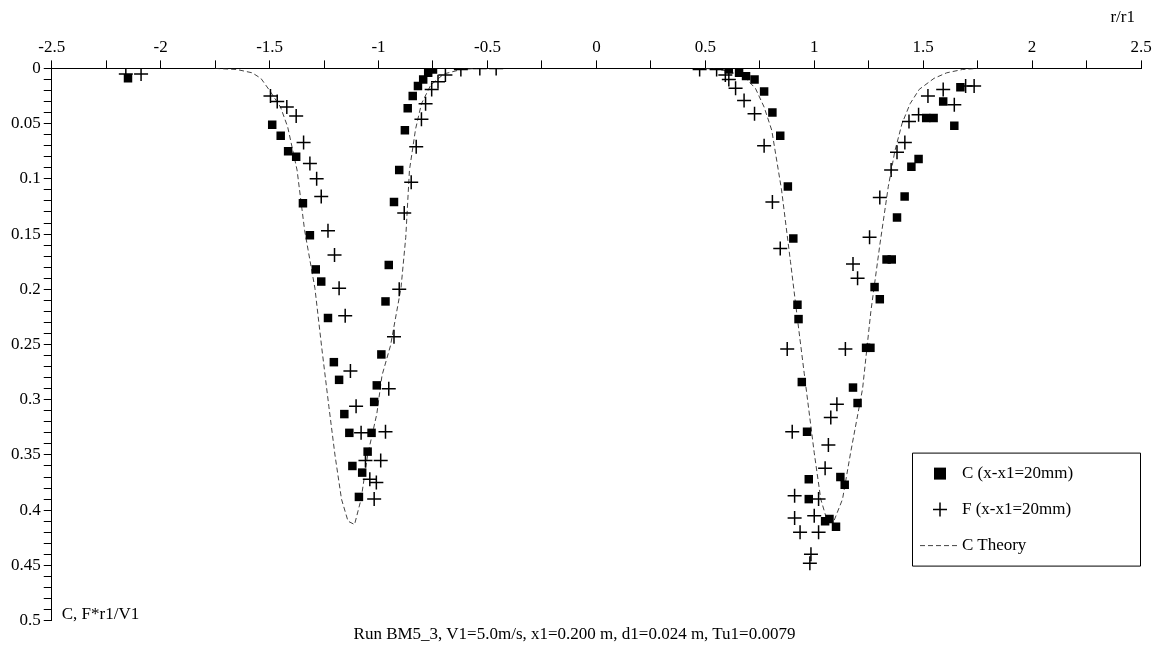 The image size is (1171, 649). Describe the element at coordinates (30, 288) in the screenshot. I see `y-tick-label: 0.2` at that location.